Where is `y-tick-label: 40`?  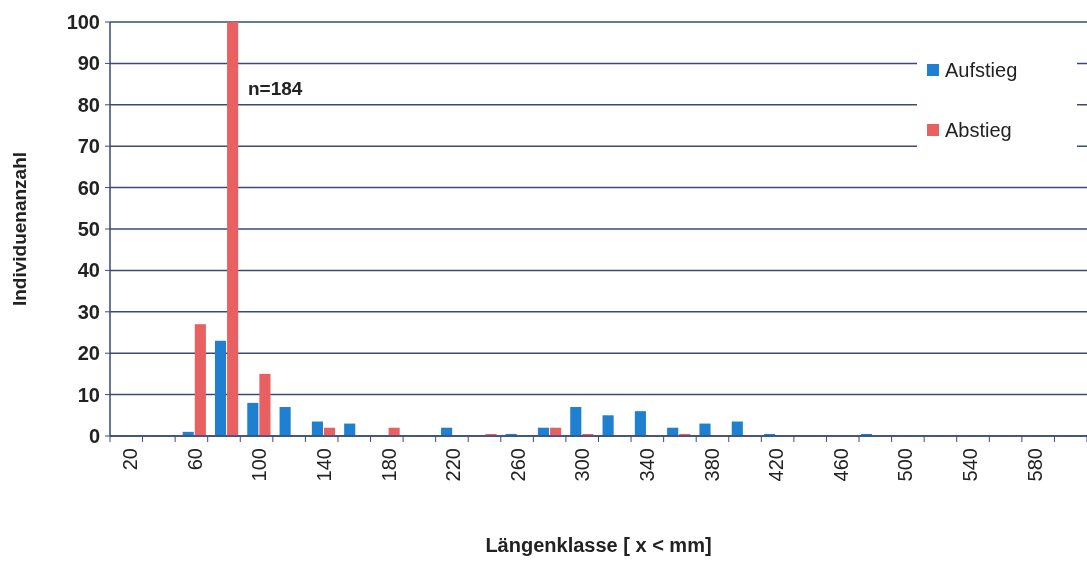 y-tick-label: 40 is located at coordinates (88, 270).